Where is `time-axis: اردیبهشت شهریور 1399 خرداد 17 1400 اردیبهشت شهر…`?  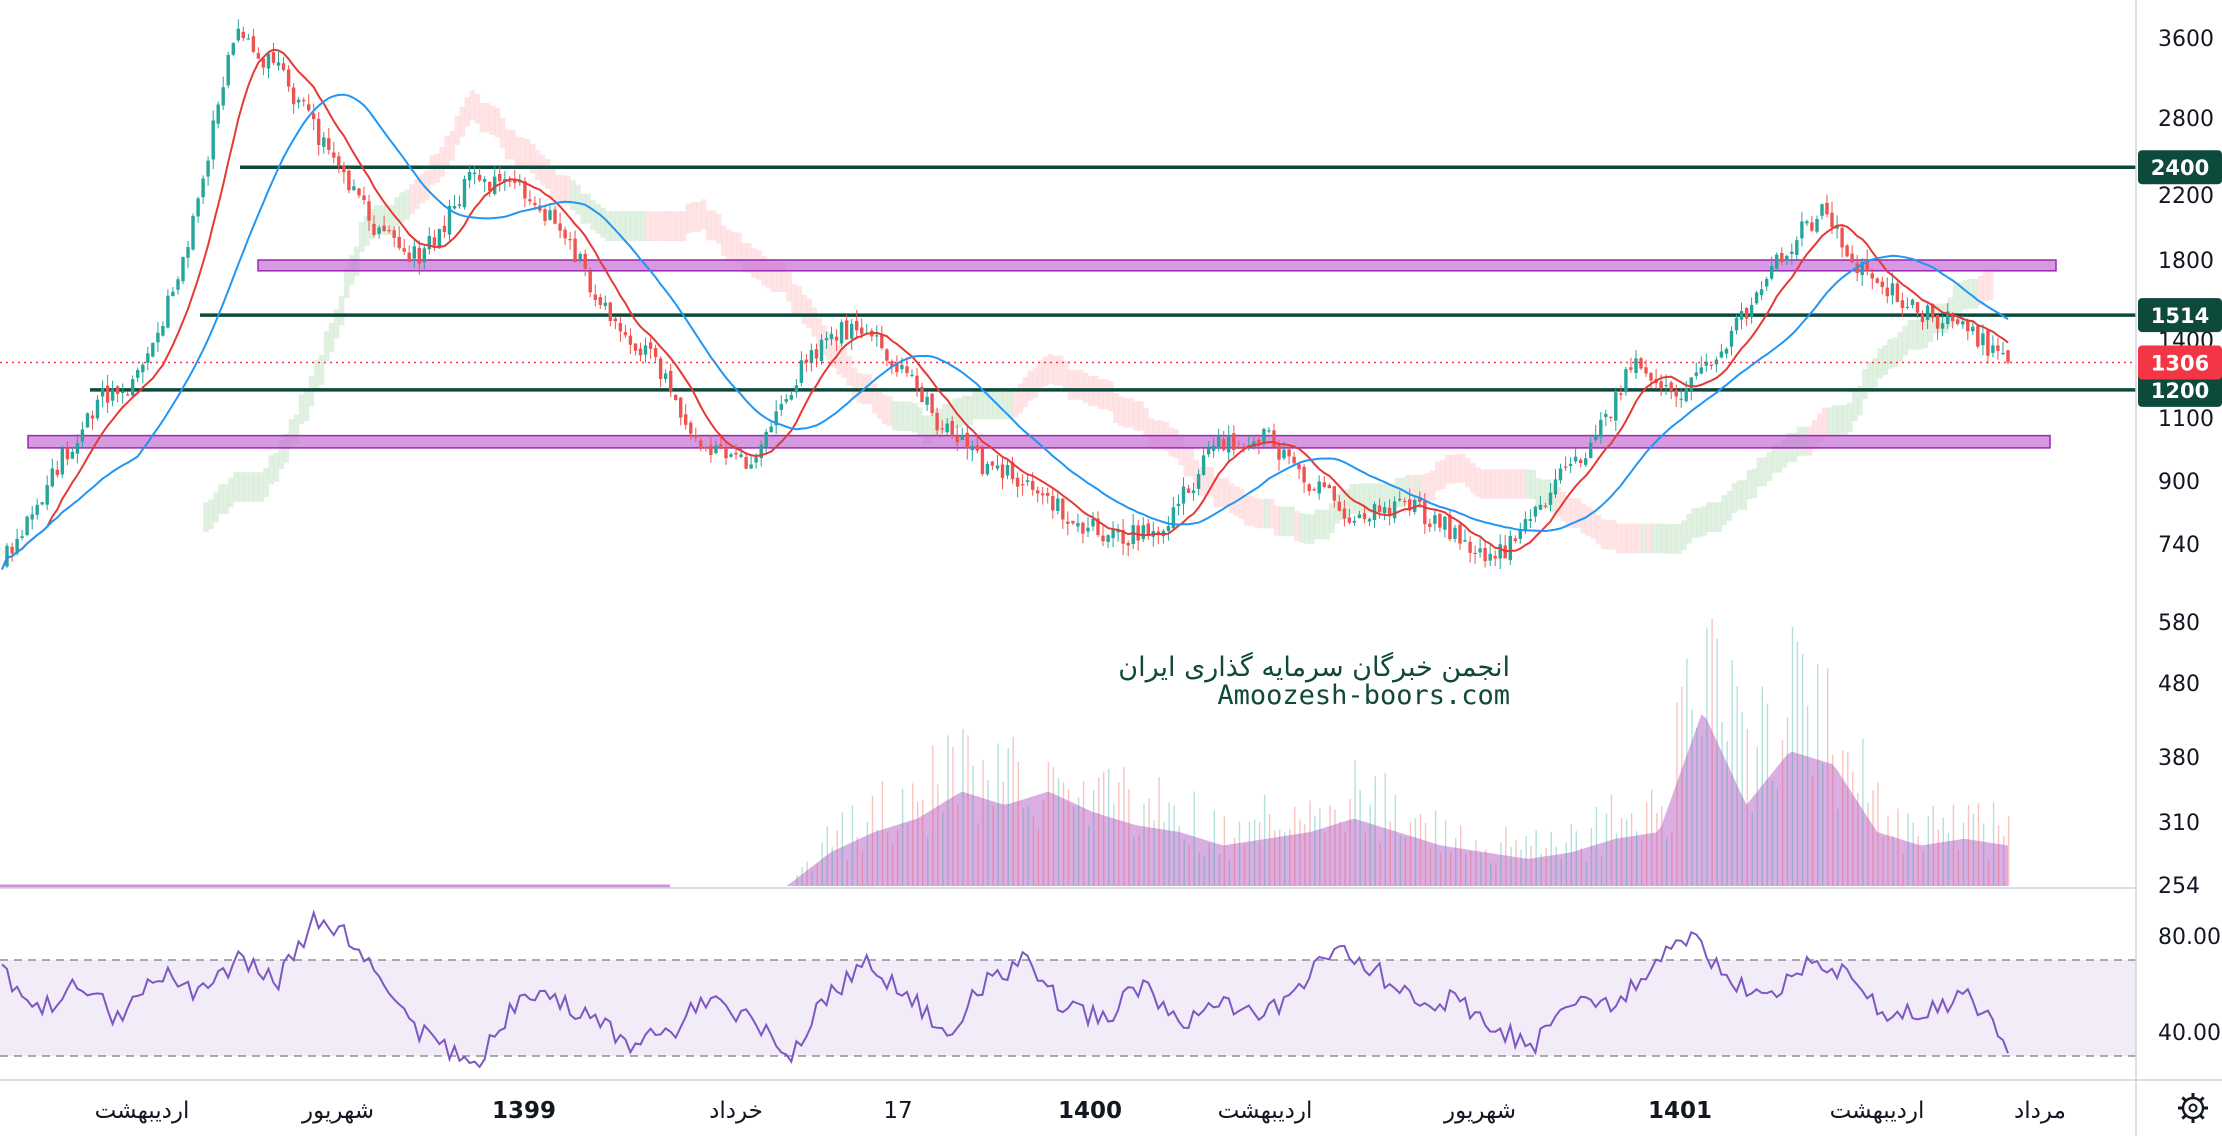
time-axis: اردیبهشت شهریور 1399 خرداد 17 1400 اردیبهشت شهر… is located at coordinates (1080, 1111).